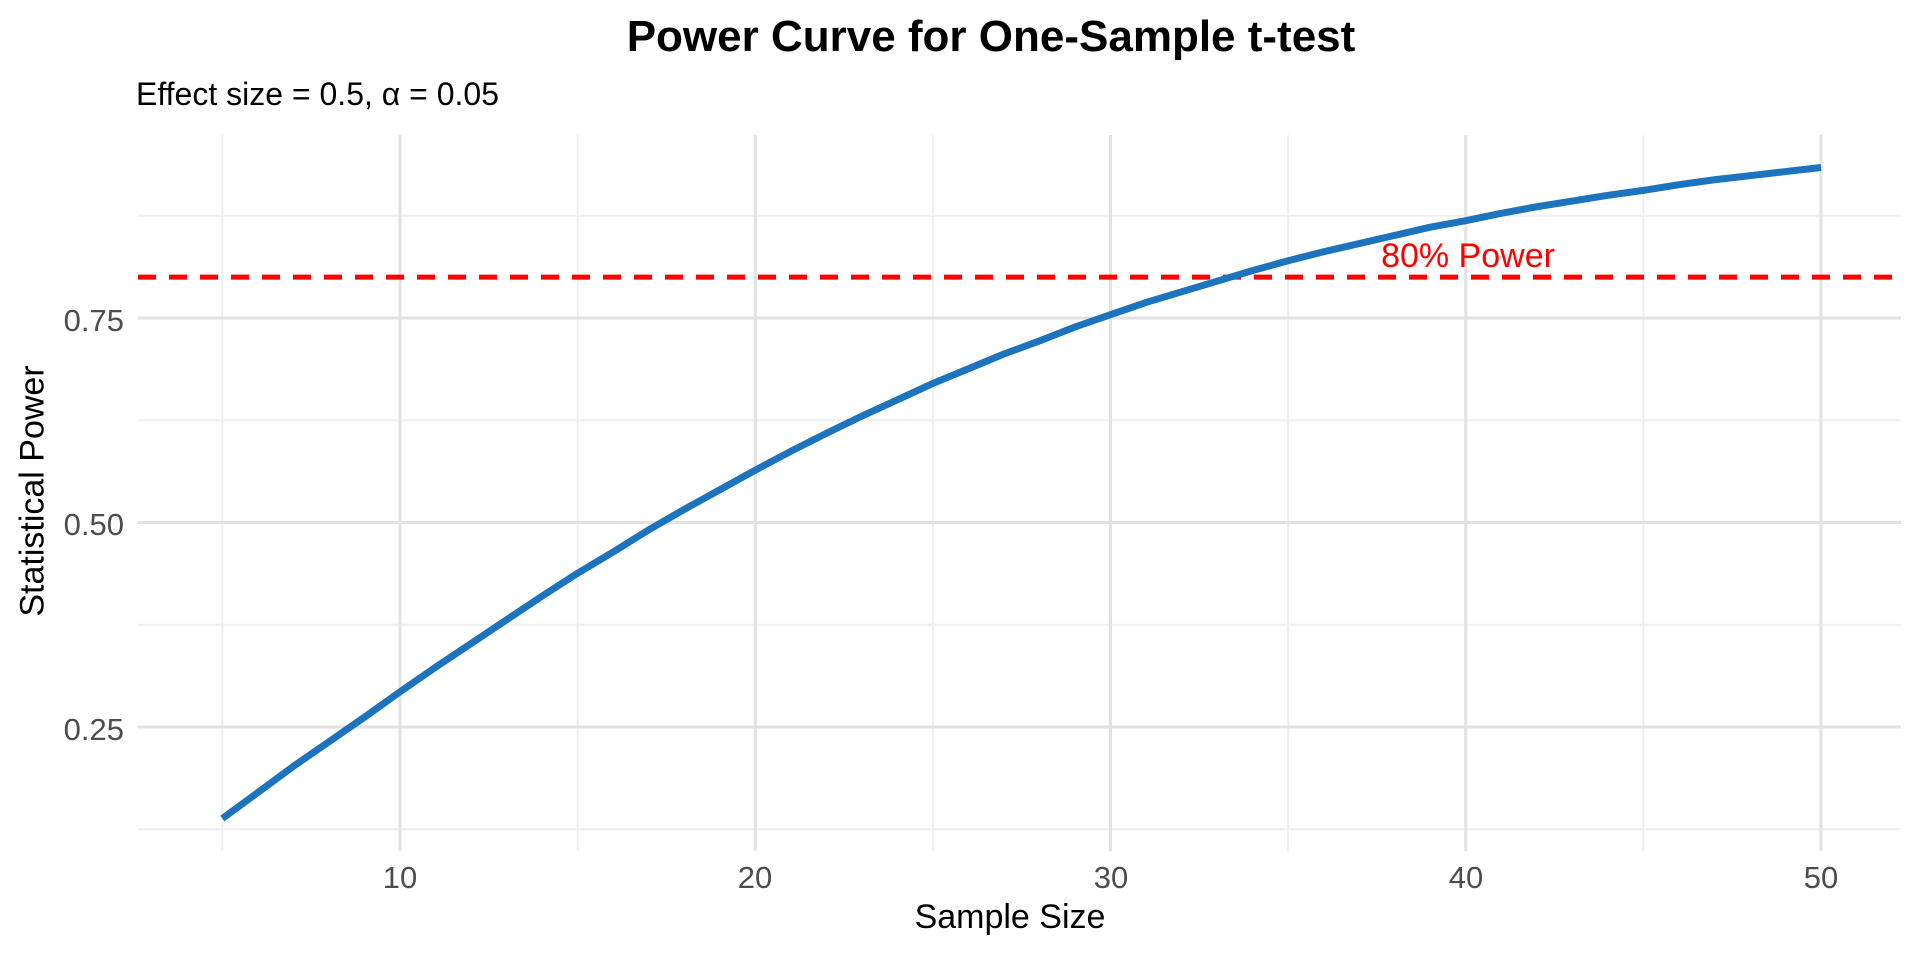  Describe the element at coordinates (1111, 877) in the screenshot. I see `x-tick-label: 30` at that location.